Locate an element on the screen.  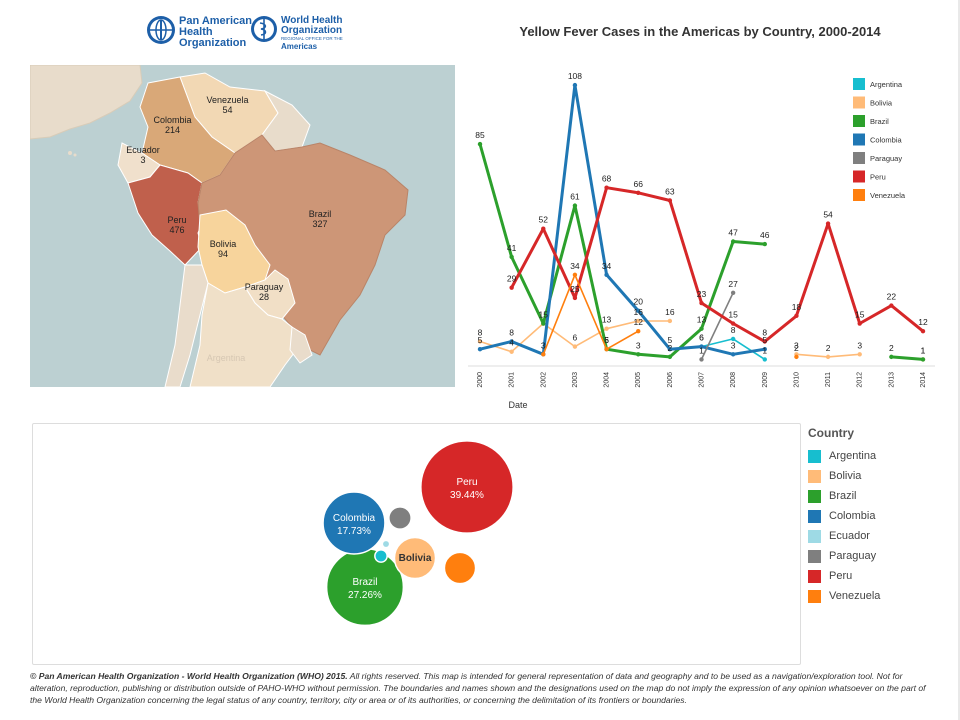
legend-label: Bolivia is located at coordinates (845, 476).